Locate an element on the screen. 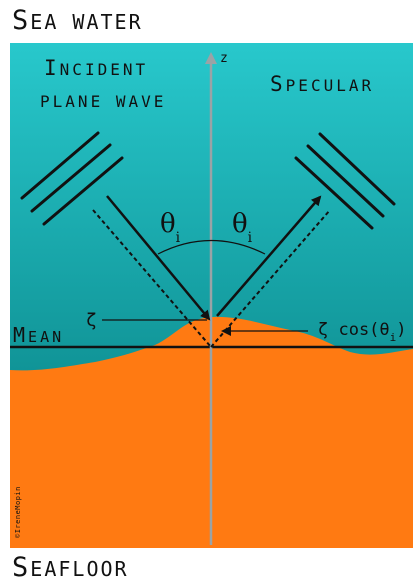 Image resolution: width=413 pixels, height=587 pixels. specular-wavefronts is located at coordinates (345, 181).